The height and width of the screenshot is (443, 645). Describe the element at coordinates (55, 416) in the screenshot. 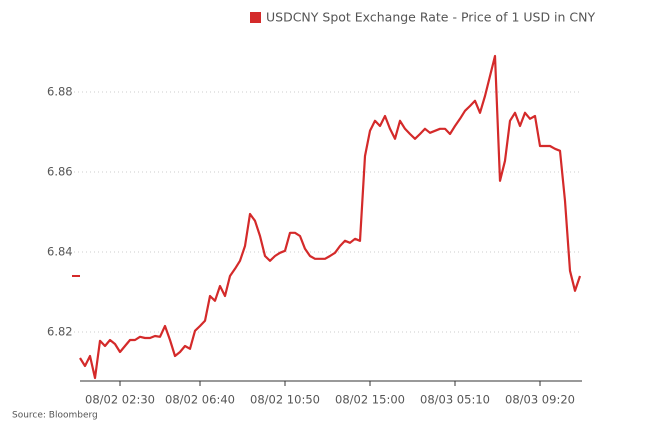

I see `source: Source: Bloomberg` at that location.